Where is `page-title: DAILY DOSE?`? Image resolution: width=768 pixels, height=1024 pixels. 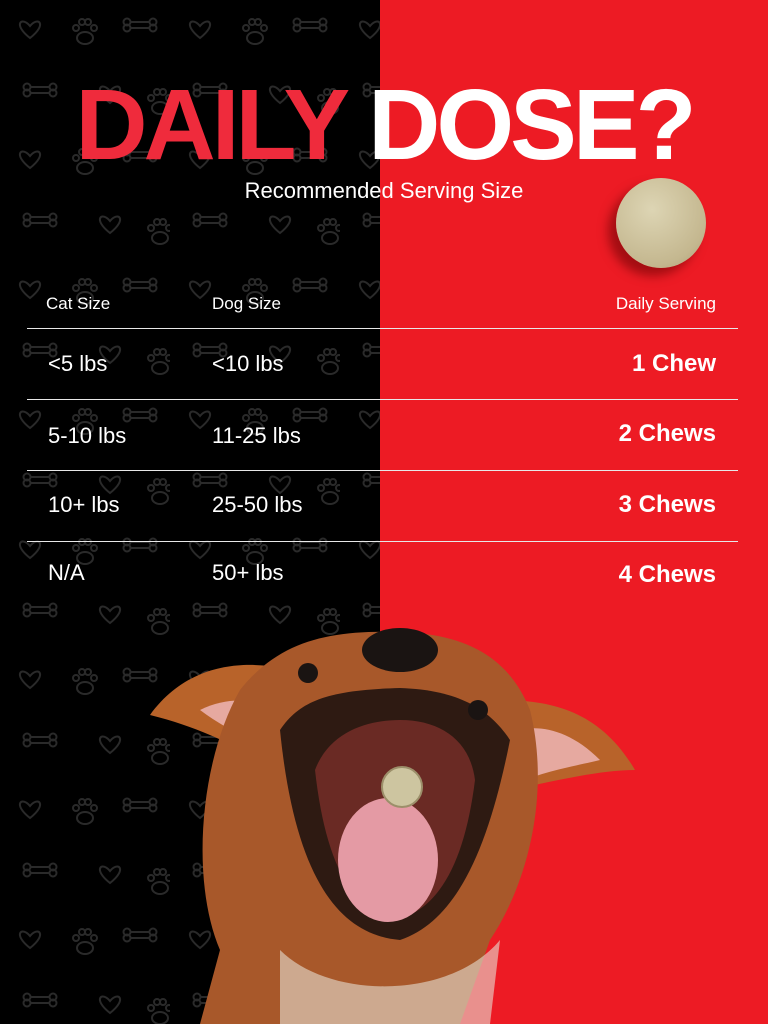 page-title: DAILY DOSE? is located at coordinates (384, 125).